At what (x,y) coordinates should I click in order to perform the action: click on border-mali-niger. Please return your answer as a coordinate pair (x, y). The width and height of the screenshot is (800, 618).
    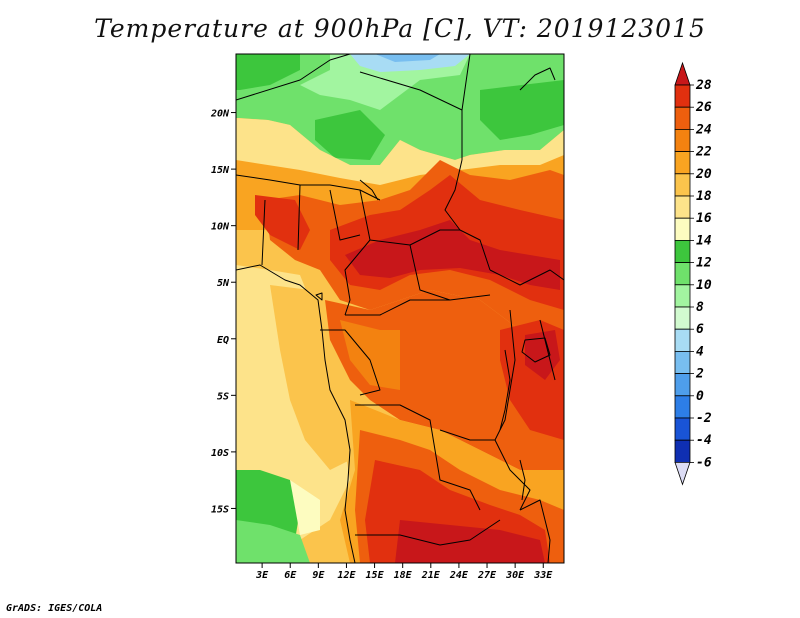
    Looking at the image, I should click on (308, 187).